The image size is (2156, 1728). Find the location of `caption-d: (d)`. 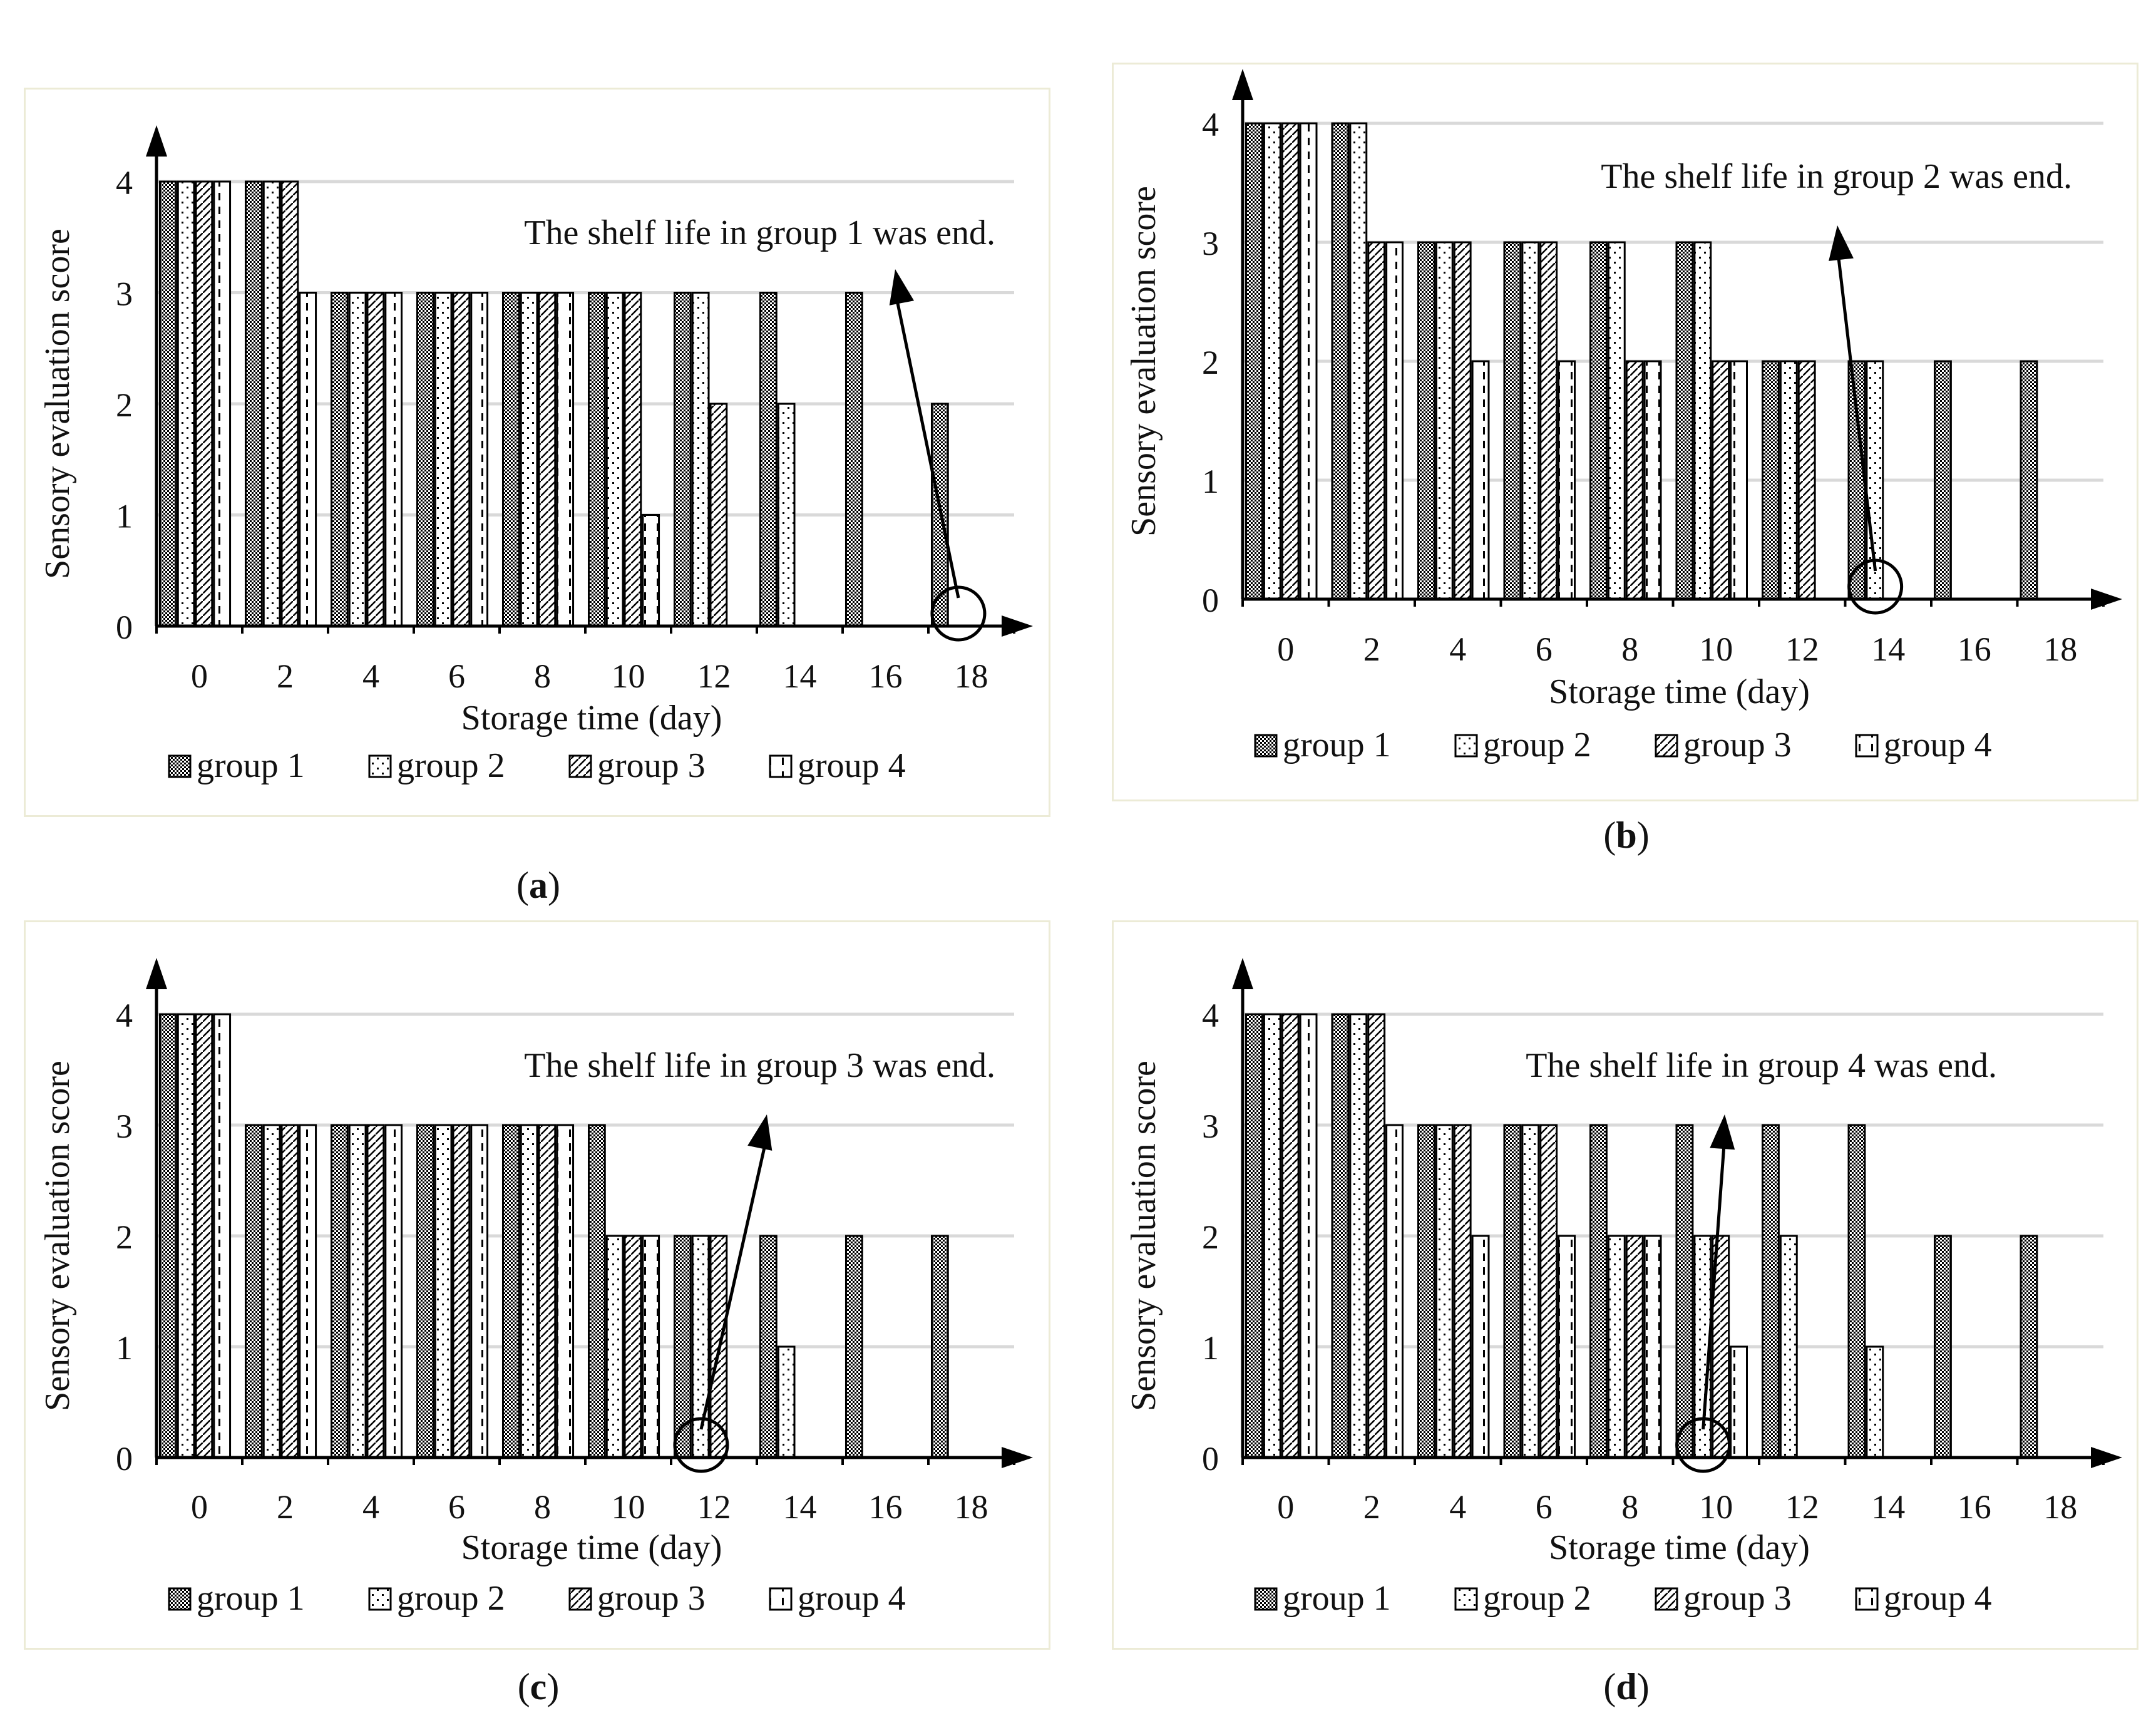

caption-d: (d) is located at coordinates (1626, 1687).